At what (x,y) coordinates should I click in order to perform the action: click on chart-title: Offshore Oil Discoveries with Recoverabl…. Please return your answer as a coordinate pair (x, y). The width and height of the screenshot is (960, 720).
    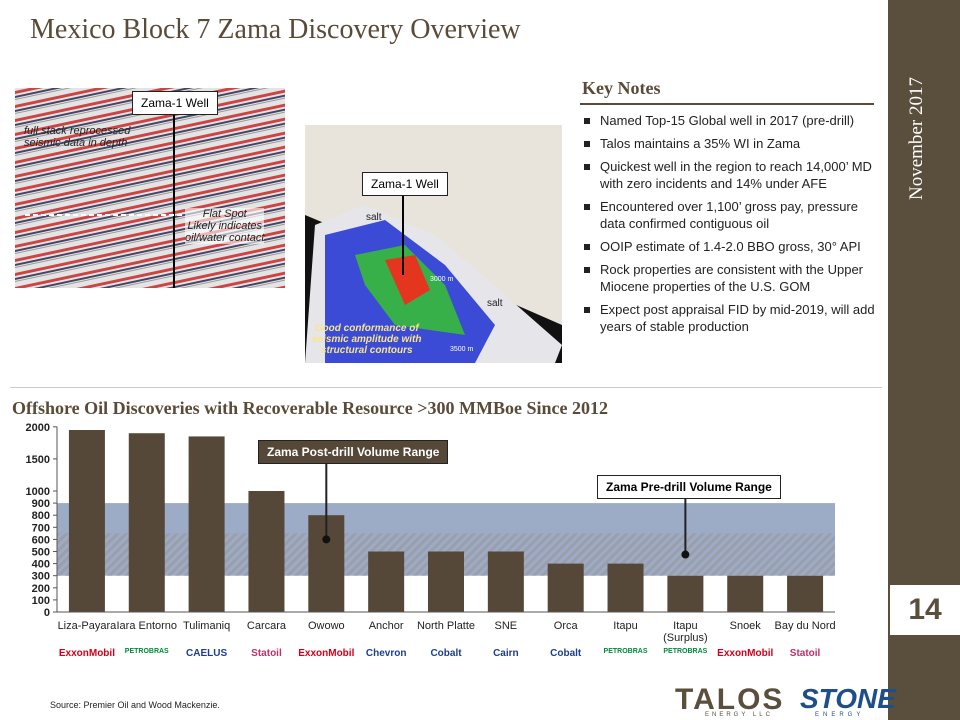
    Looking at the image, I should click on (310, 408).